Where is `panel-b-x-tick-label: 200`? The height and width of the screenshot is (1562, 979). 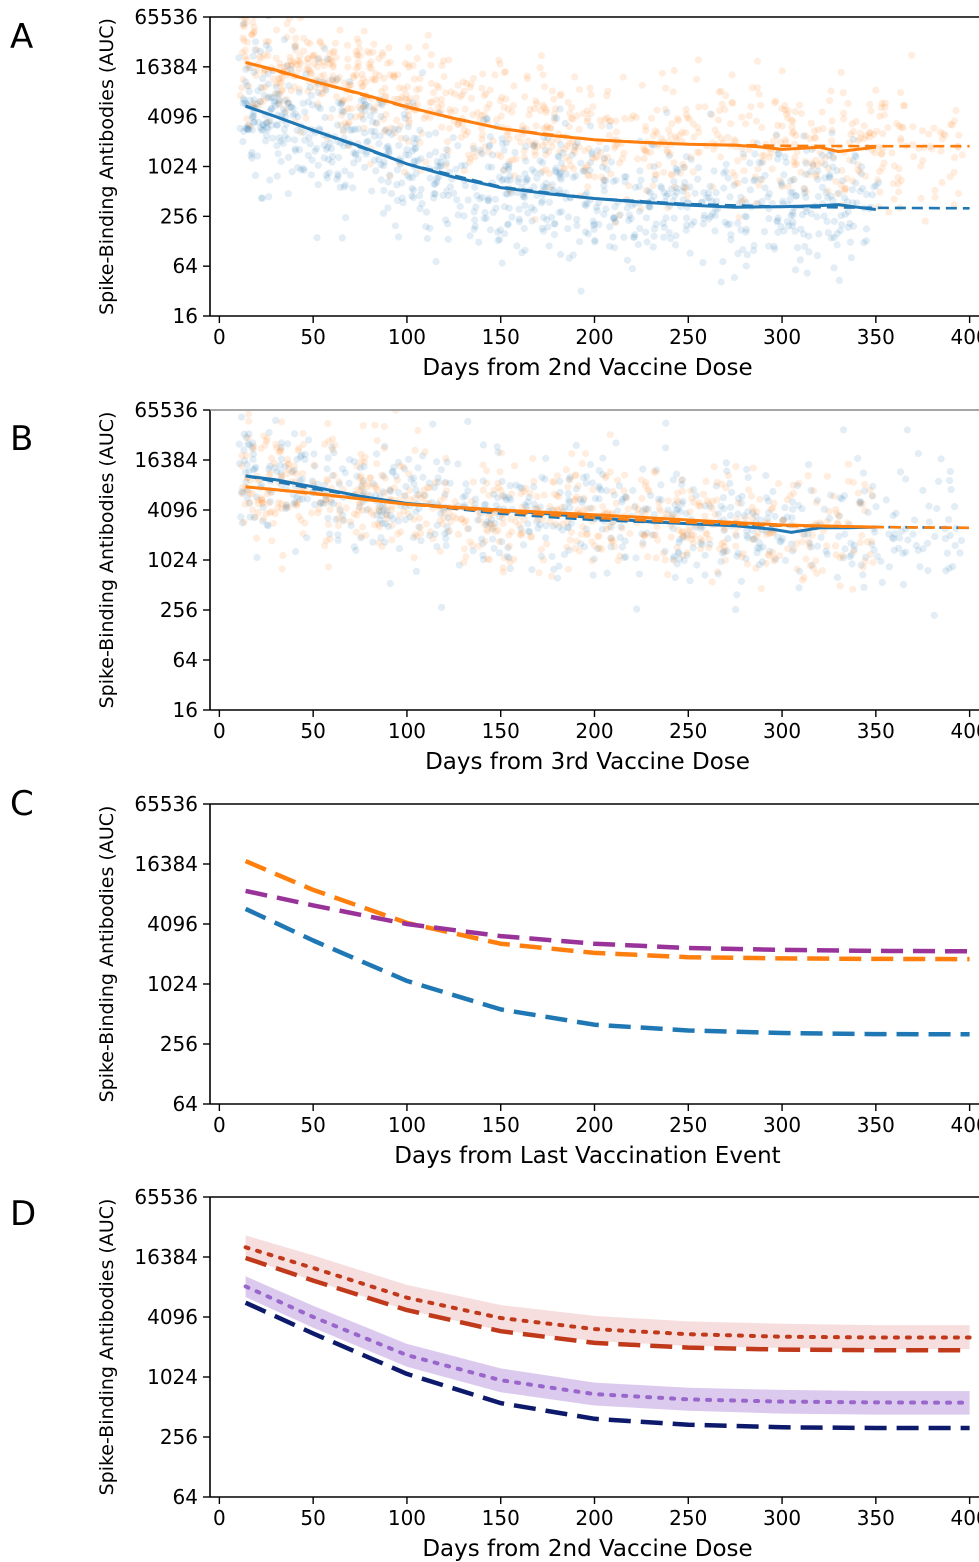
panel-b-x-tick-label: 200 is located at coordinates (594, 731).